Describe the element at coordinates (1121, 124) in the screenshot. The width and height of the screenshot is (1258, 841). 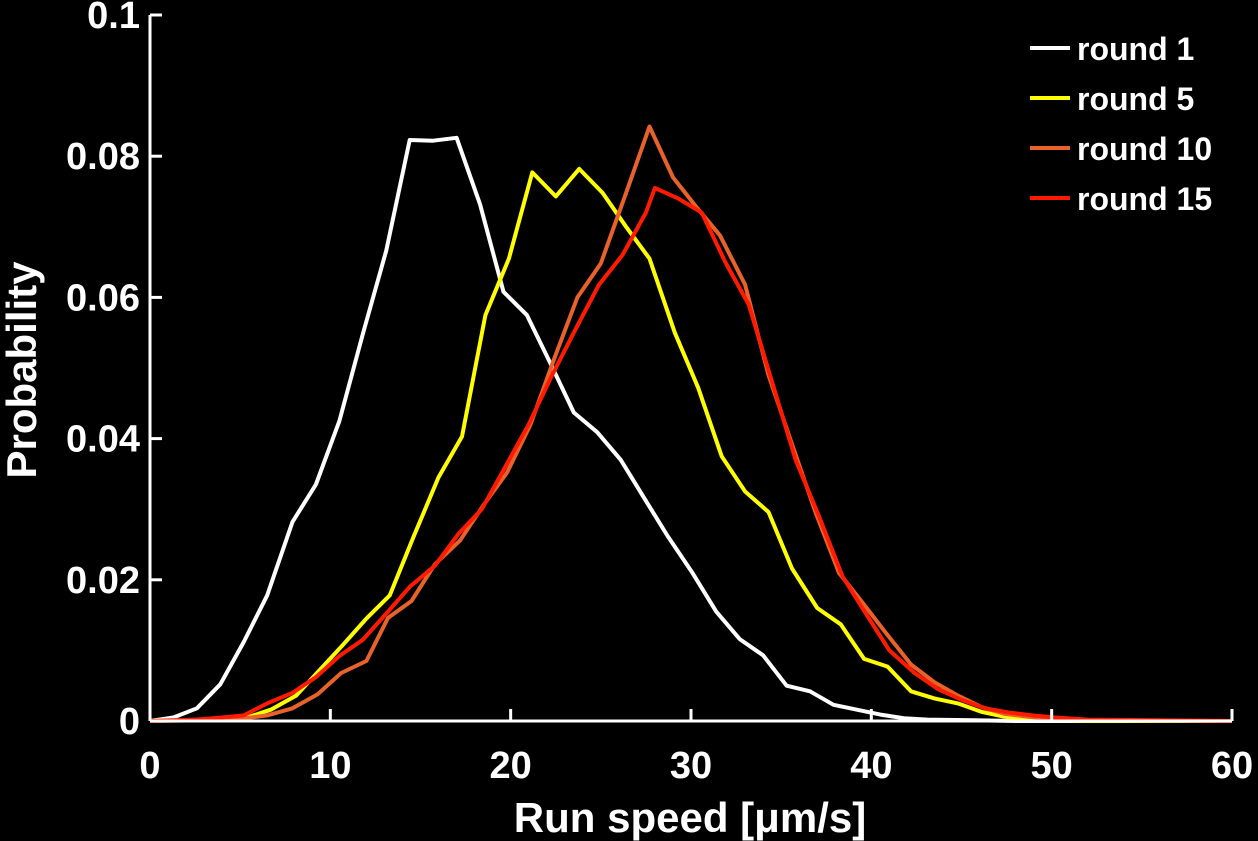
I see `legend: round 1 round 5 round 10 round 15` at that location.